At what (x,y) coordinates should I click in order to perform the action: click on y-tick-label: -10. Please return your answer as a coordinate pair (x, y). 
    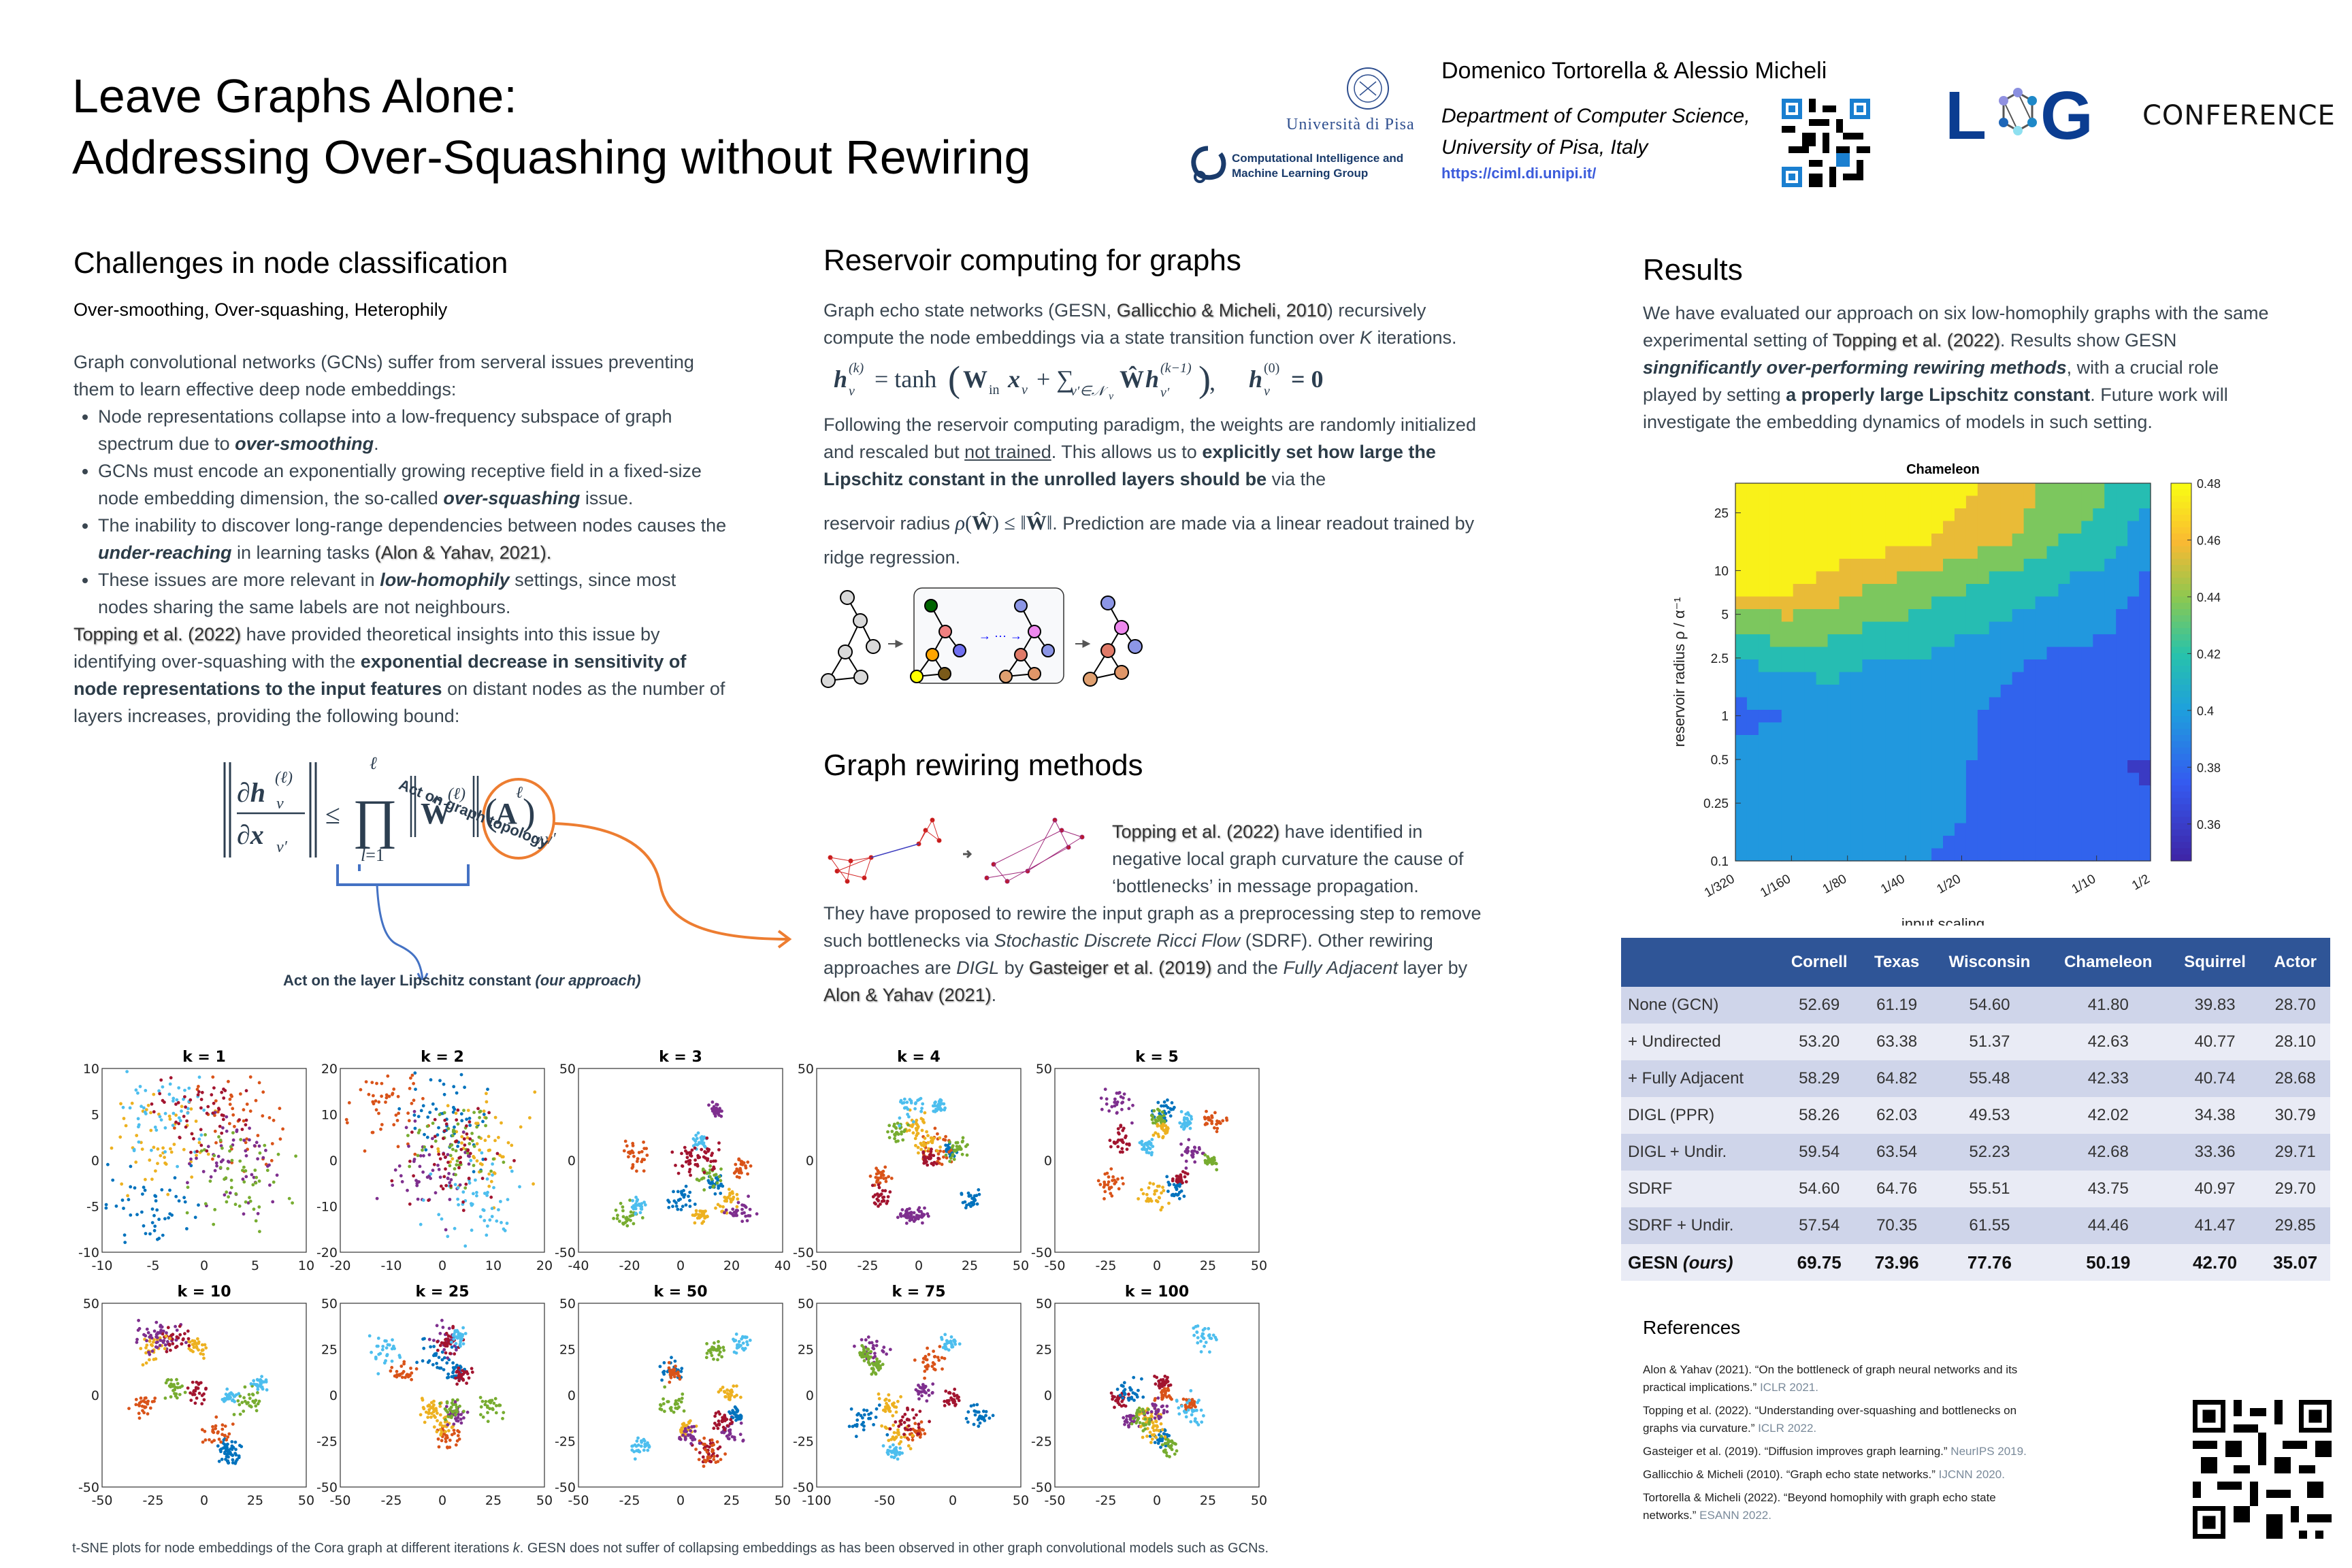
    Looking at the image, I should click on (327, 1208).